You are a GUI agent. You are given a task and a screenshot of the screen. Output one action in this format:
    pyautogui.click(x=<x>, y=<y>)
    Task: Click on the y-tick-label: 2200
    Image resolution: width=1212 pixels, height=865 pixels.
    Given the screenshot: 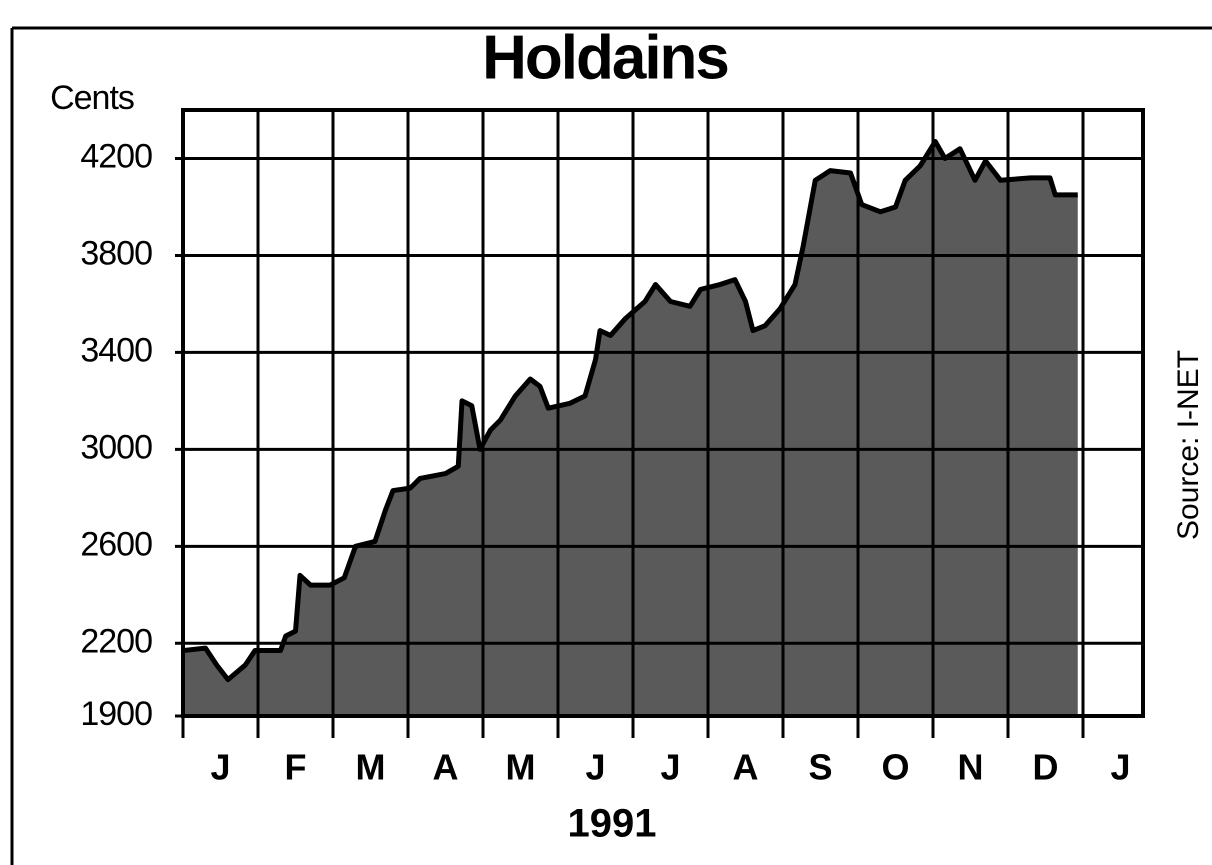 What is the action you would take?
    pyautogui.click(x=116, y=641)
    